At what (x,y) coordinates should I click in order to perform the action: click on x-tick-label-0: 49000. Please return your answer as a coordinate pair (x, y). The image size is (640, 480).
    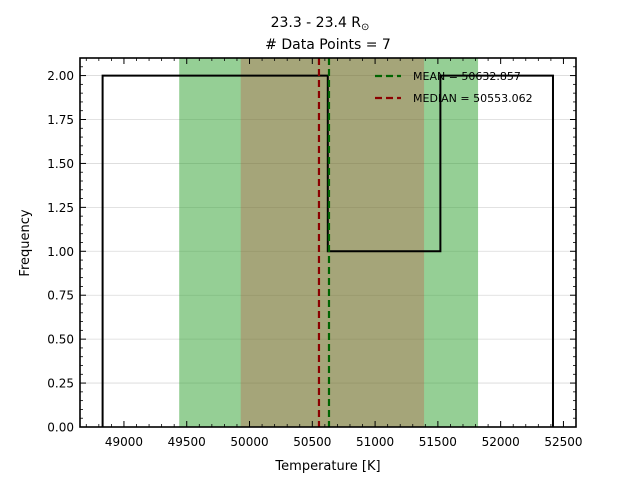
    Looking at the image, I should click on (124, 442).